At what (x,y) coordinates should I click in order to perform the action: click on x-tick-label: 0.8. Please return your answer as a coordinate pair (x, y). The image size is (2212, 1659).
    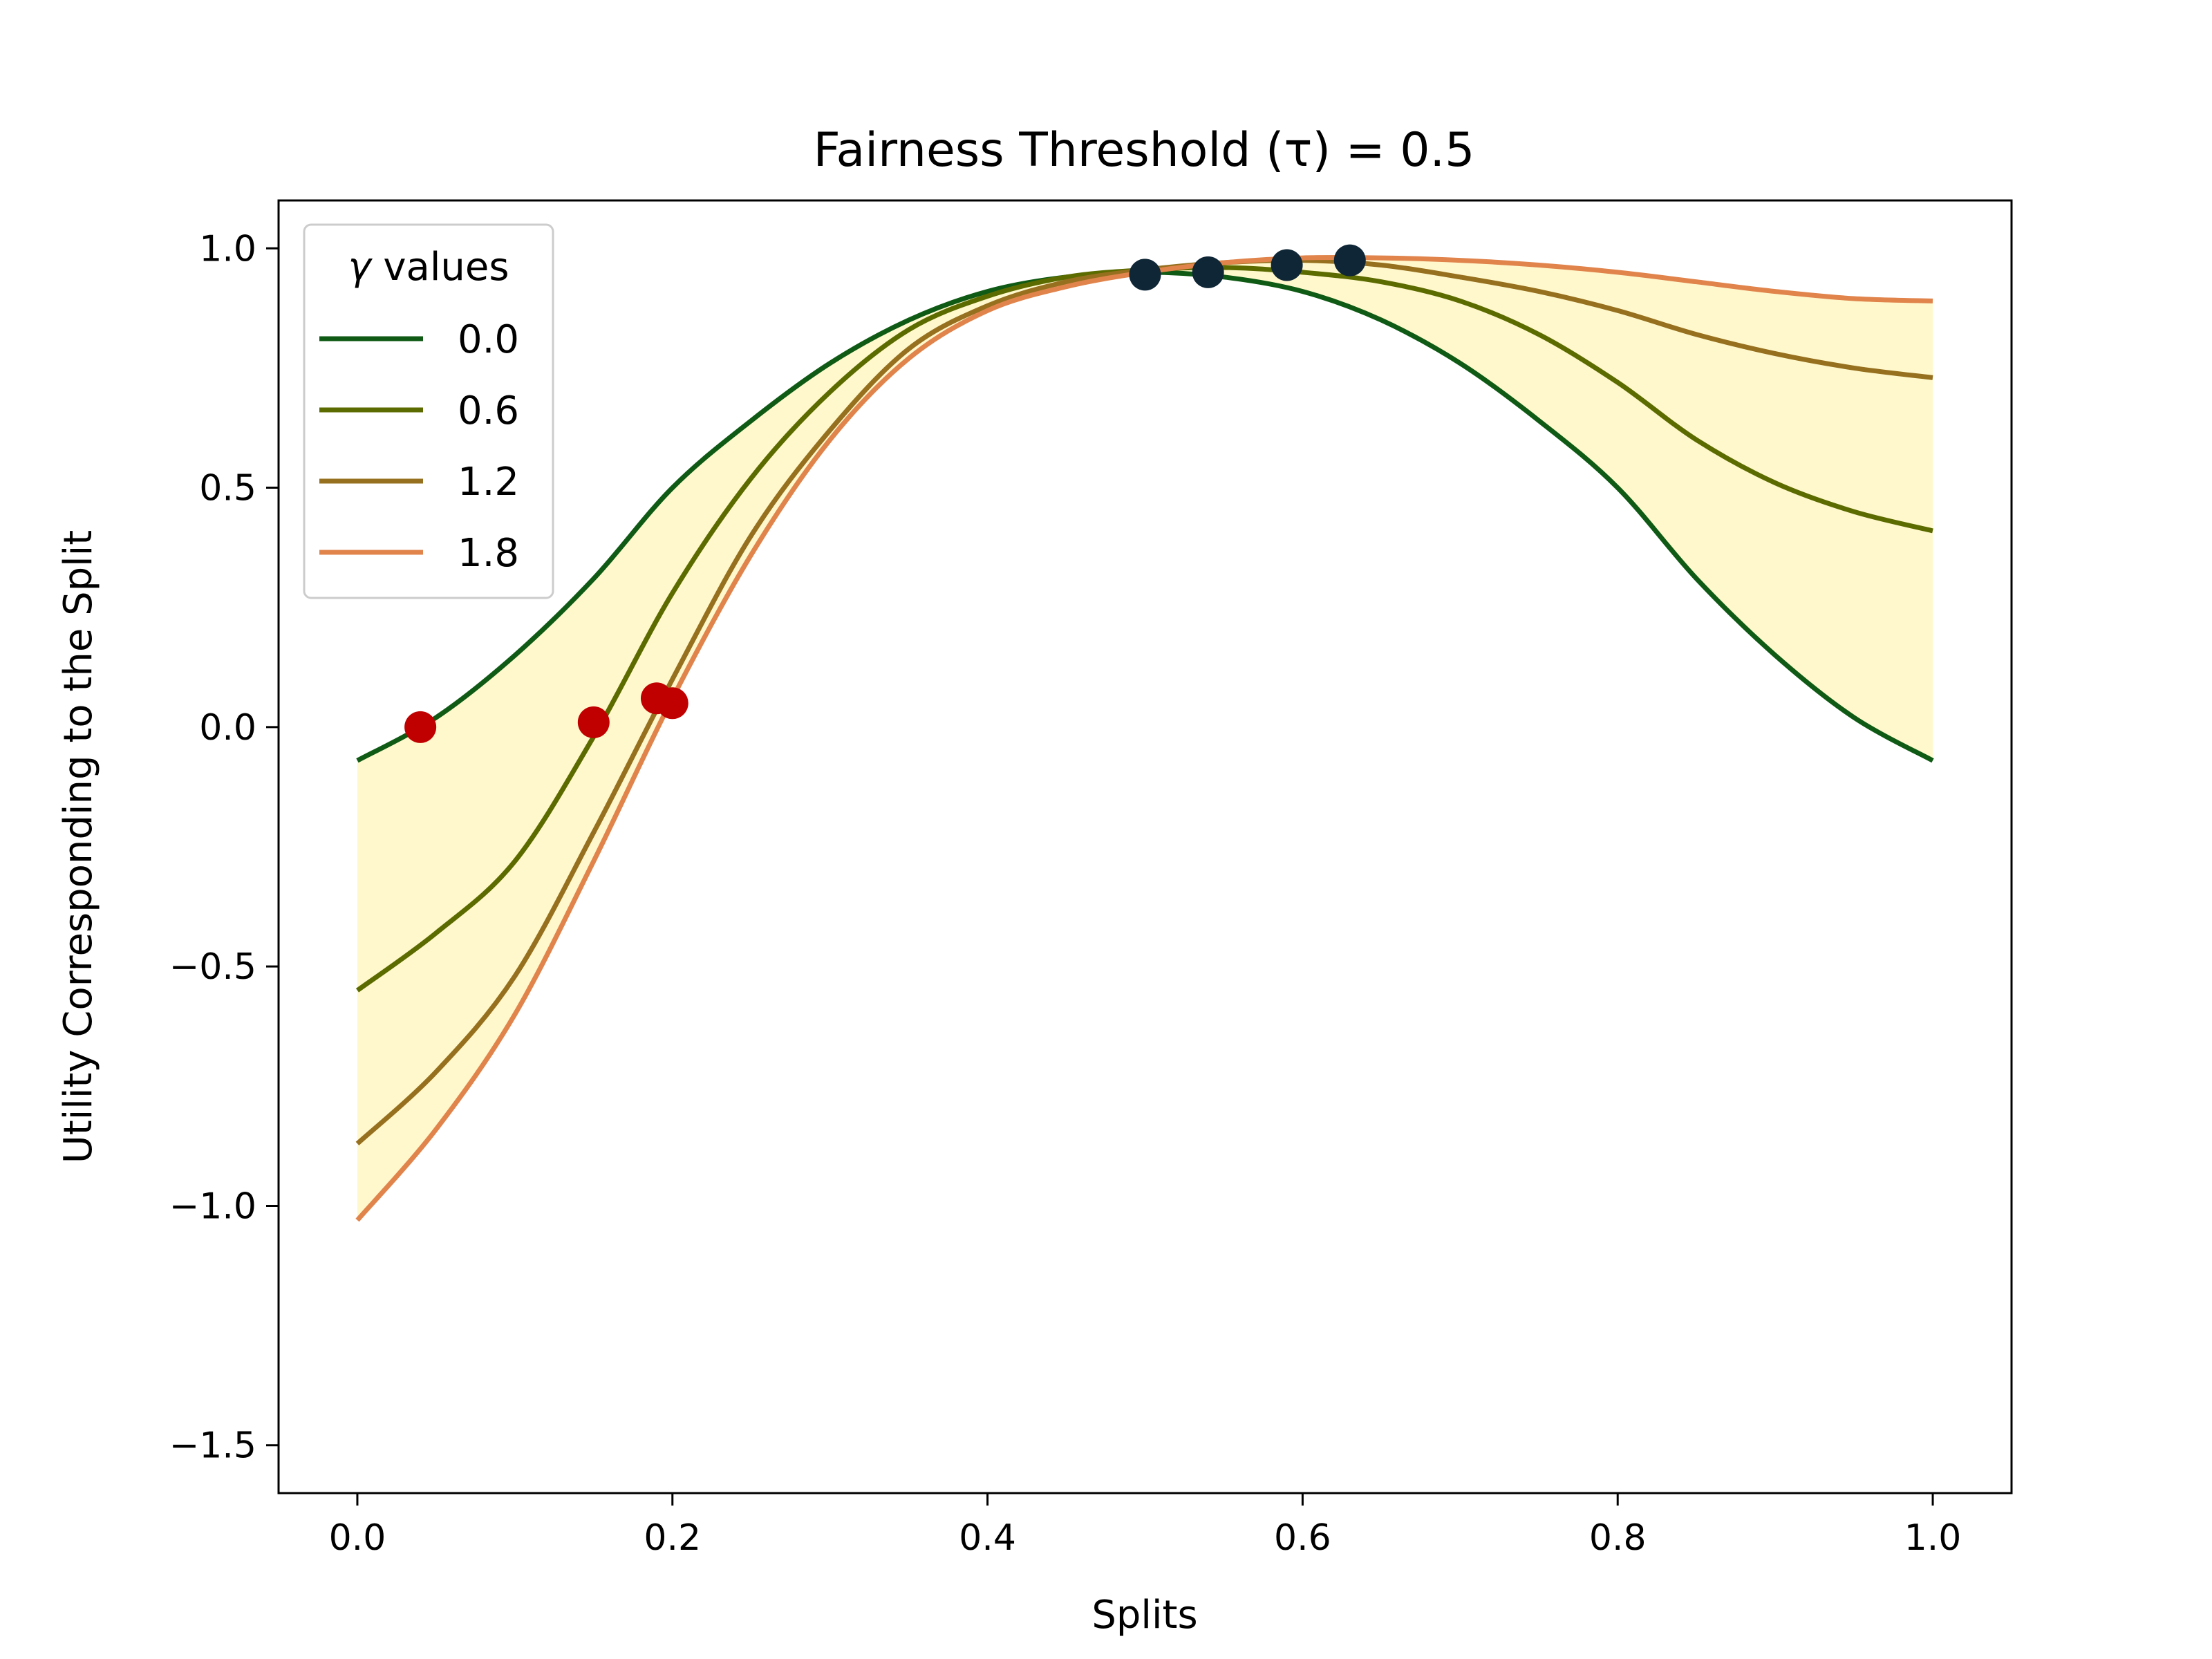
    Looking at the image, I should click on (1618, 1538).